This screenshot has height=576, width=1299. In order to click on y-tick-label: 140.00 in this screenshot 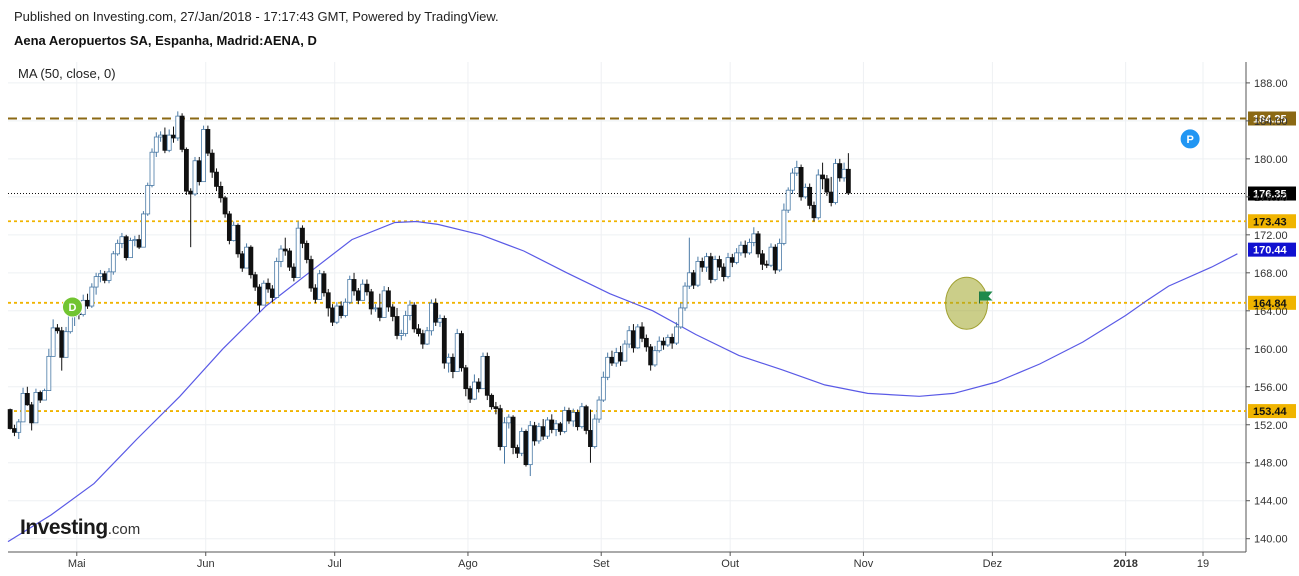, I will do `click(1271, 540)`.